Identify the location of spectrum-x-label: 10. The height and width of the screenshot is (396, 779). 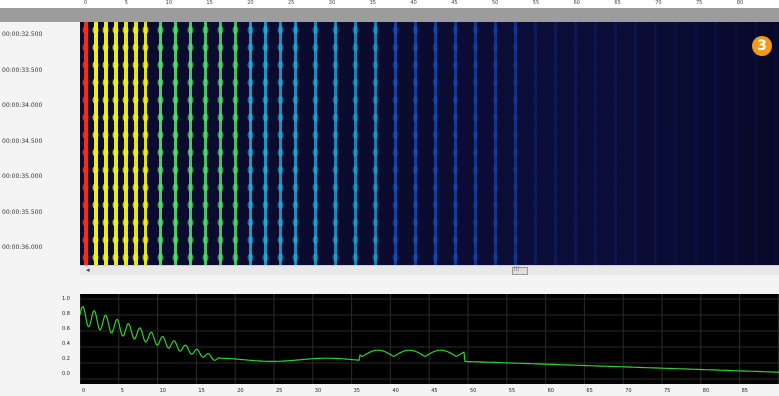
(162, 391).